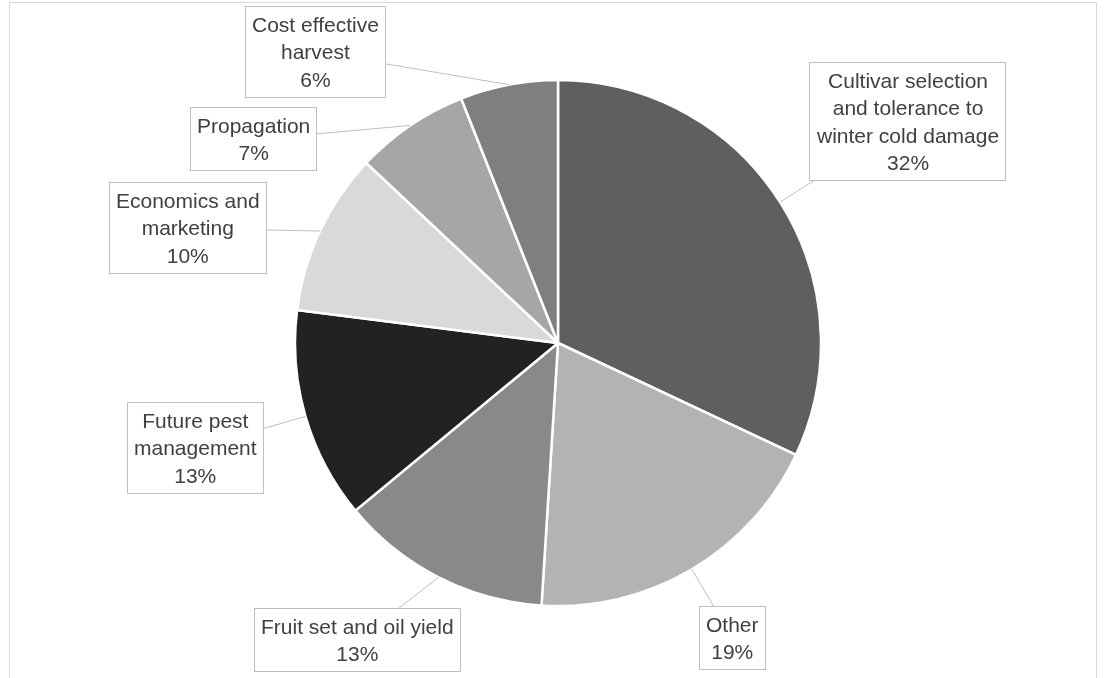 The width and height of the screenshot is (1105, 678). Describe the element at coordinates (188, 214) in the screenshot. I see `slice-label: Economics and marketing` at that location.